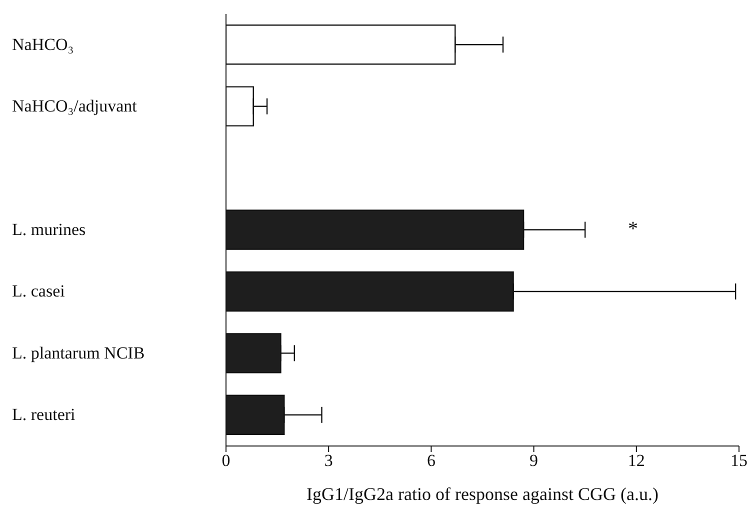  I want to click on x-tick-label: 6, so click(431, 460).